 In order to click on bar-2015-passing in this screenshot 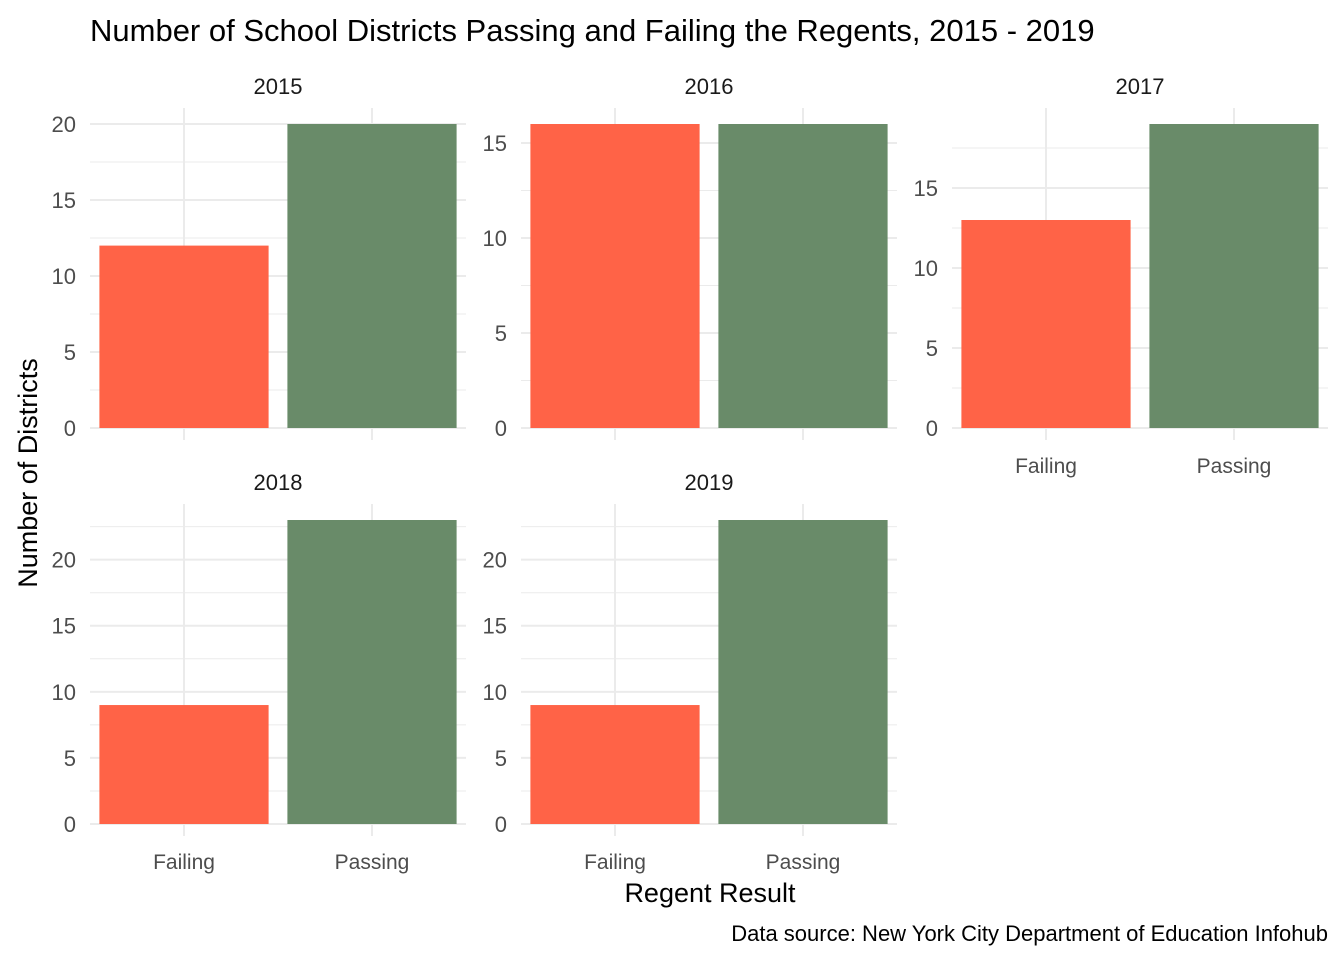, I will do `click(372, 276)`.